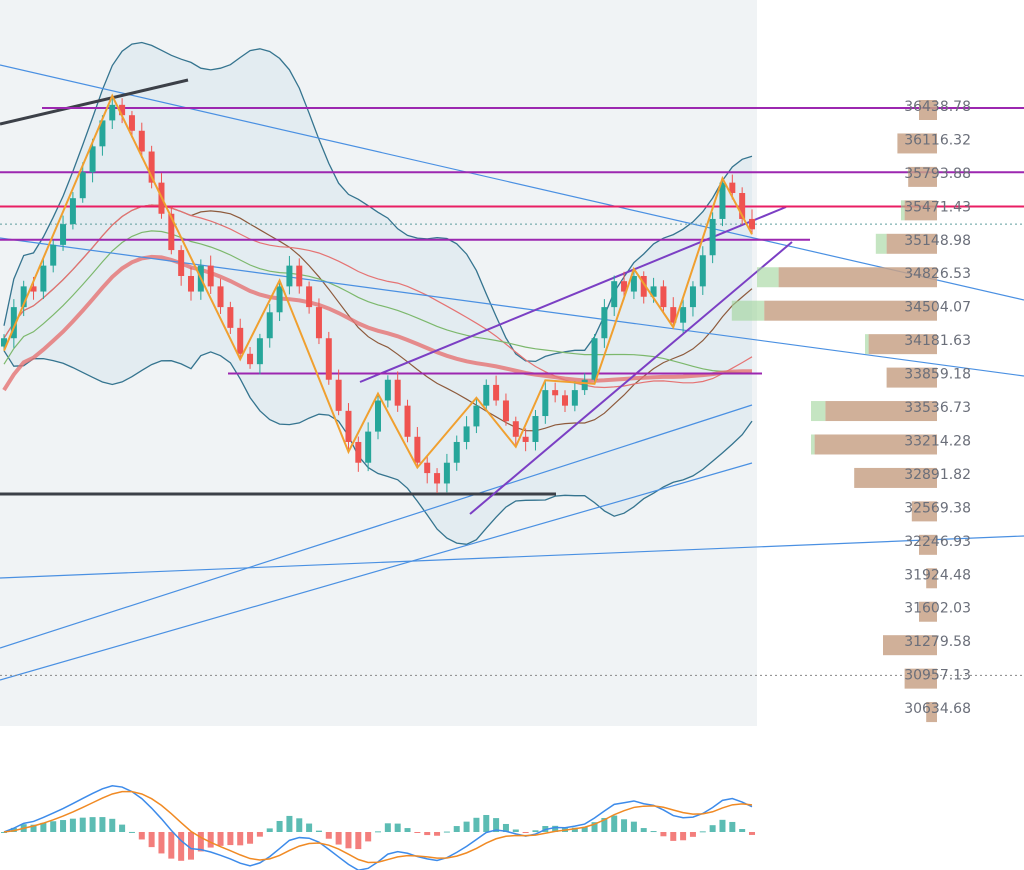  What do you see at coordinates (937, 676) in the screenshot?
I see `price-tick-label: 30957.13` at bounding box center [937, 676].